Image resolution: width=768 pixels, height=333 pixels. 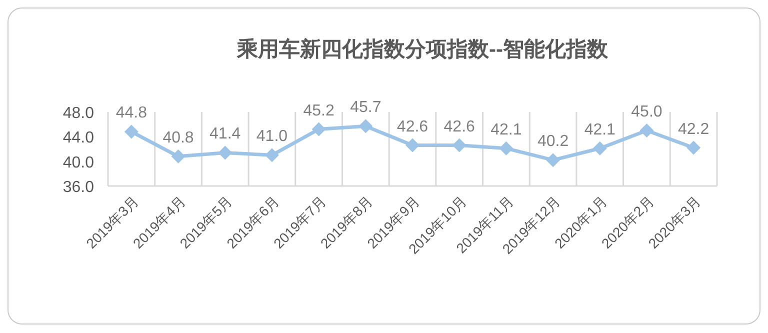 What do you see at coordinates (646, 112) in the screenshot?
I see `data-label: 45.0` at bounding box center [646, 112].